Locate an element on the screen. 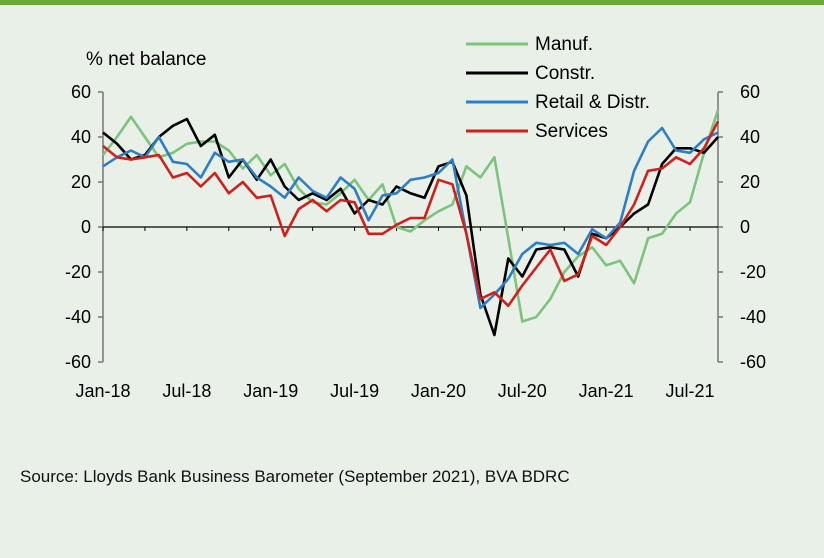  x-tick-label: Jan-19 is located at coordinates (270, 391).